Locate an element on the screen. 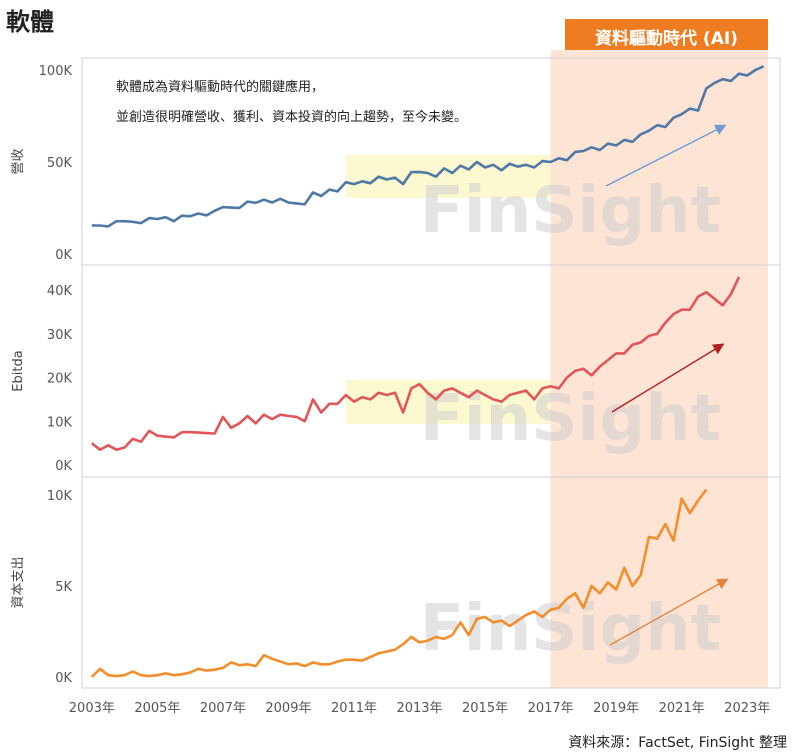 The height and width of the screenshot is (756, 801). x-tick-label: 2003年 is located at coordinates (92, 708).